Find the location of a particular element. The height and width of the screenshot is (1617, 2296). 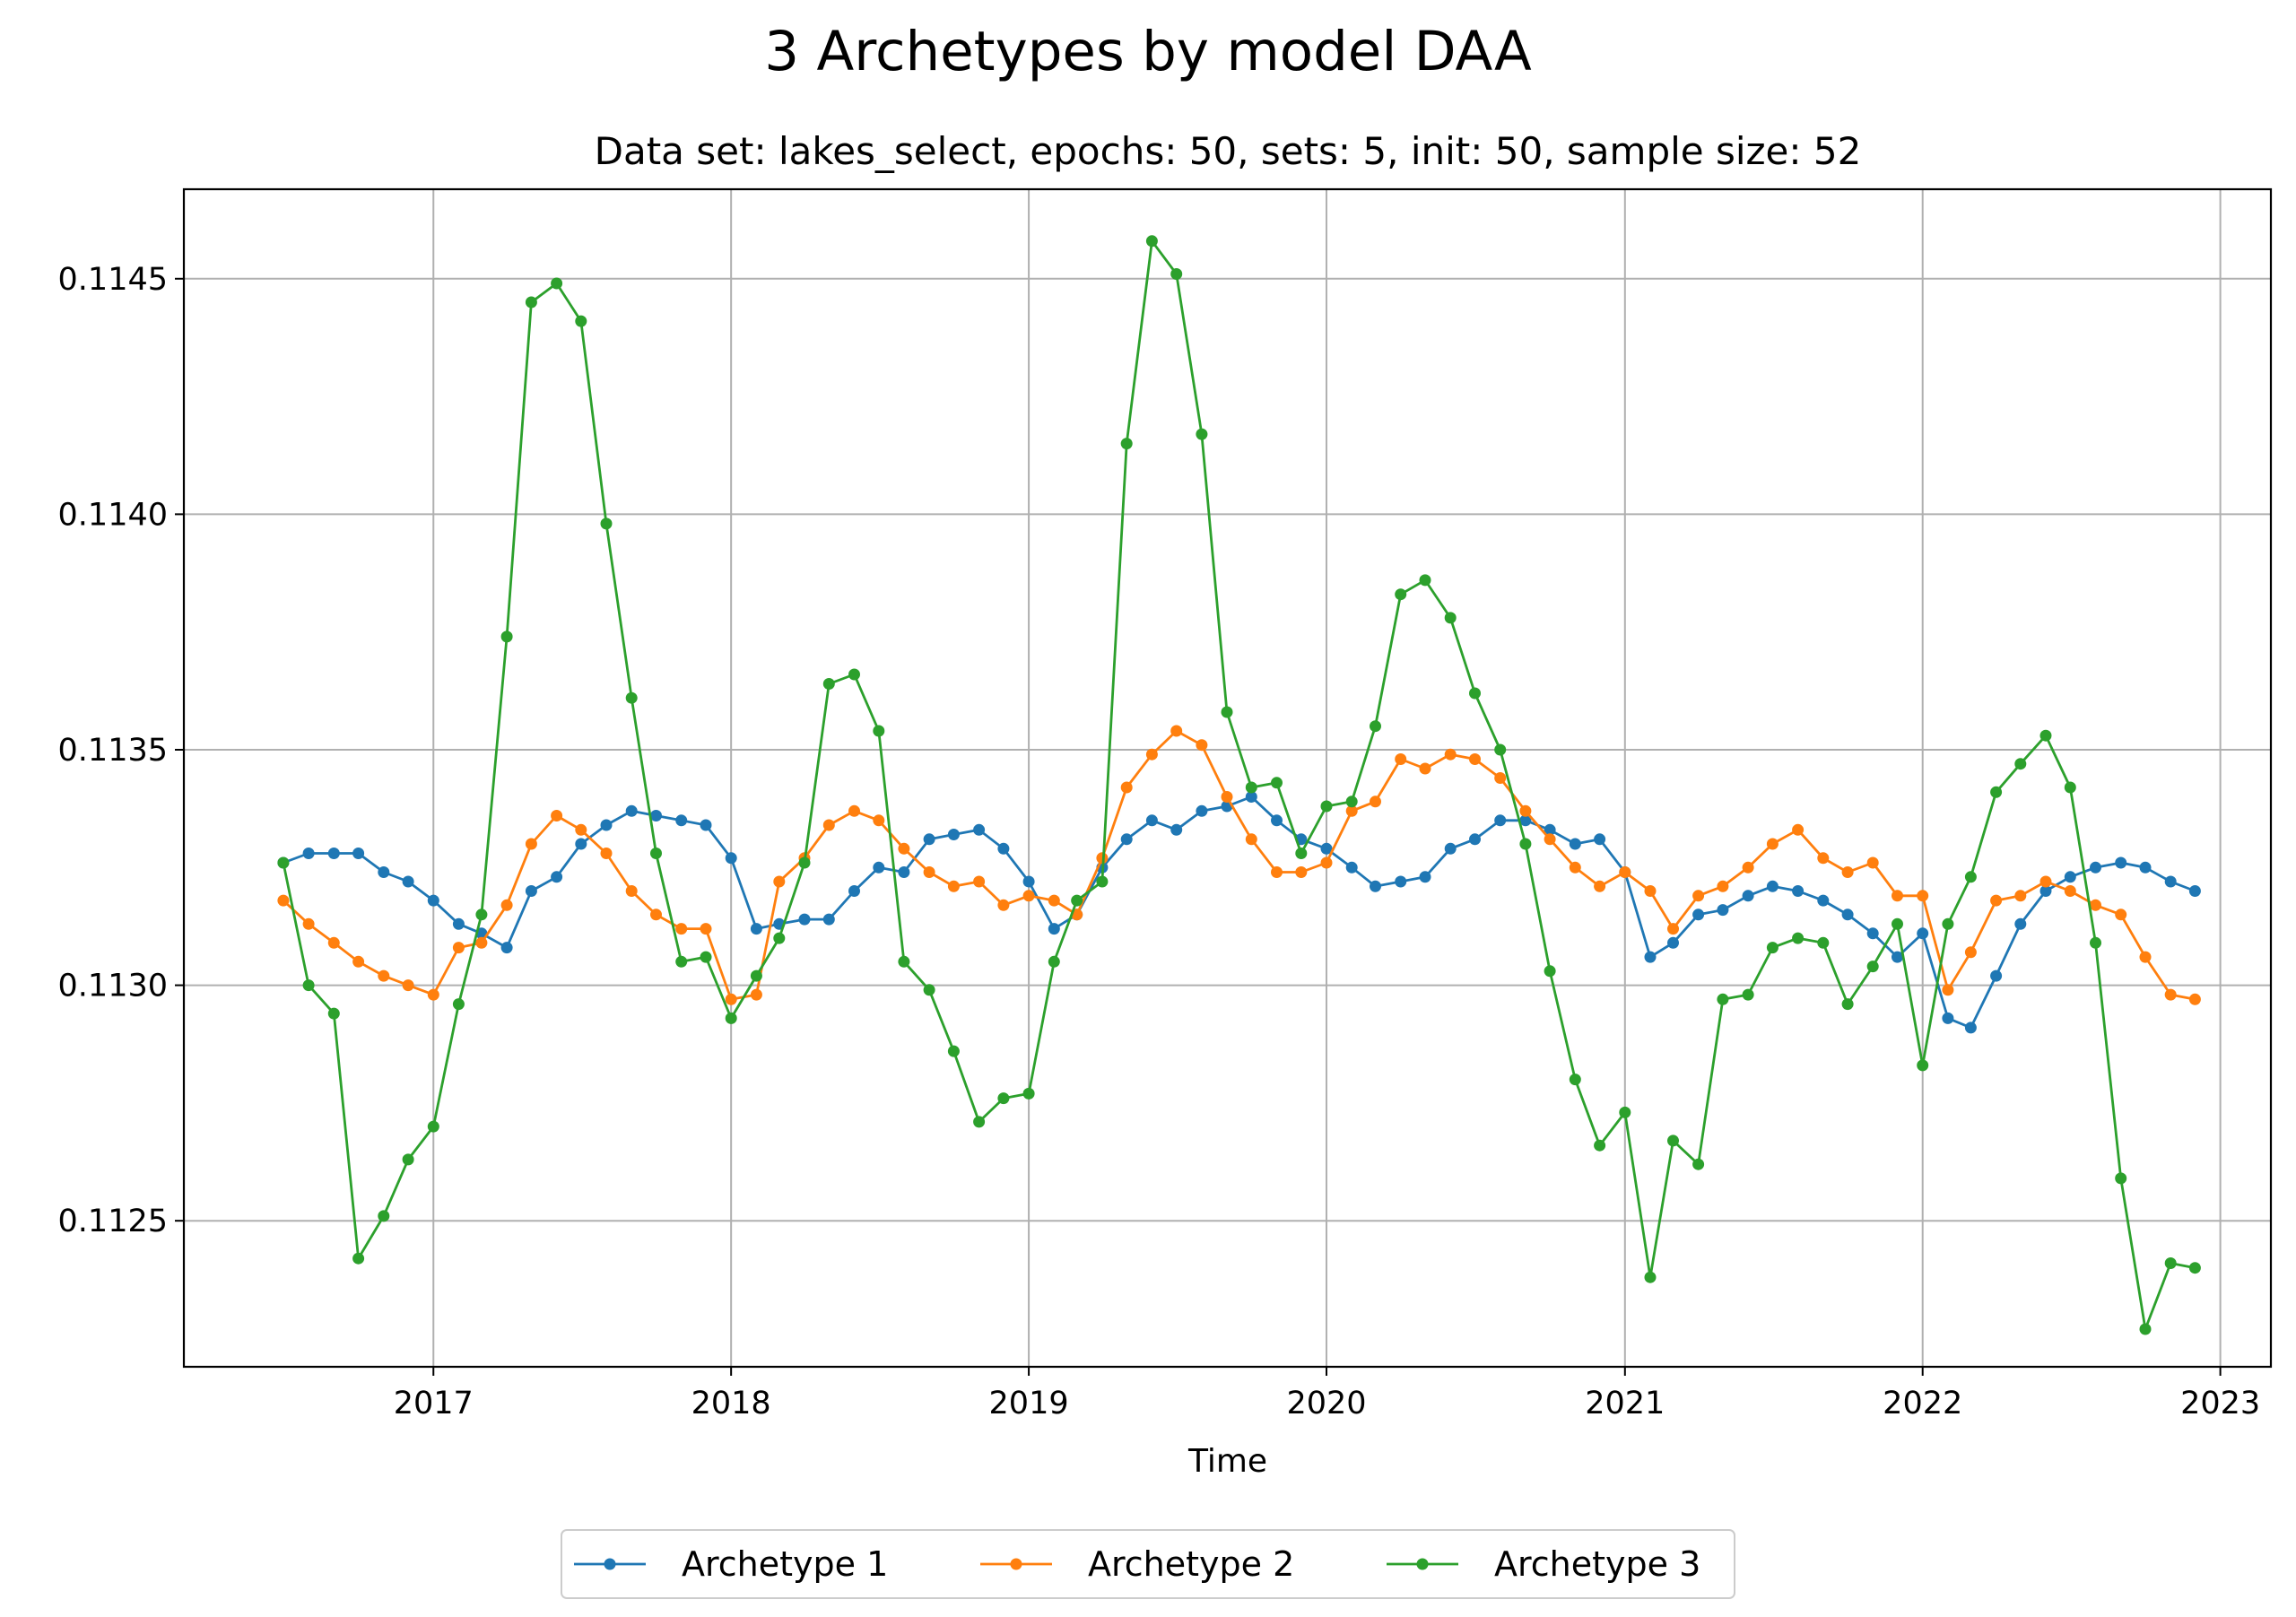

x-tick-label: 2021 is located at coordinates (1625, 1403).